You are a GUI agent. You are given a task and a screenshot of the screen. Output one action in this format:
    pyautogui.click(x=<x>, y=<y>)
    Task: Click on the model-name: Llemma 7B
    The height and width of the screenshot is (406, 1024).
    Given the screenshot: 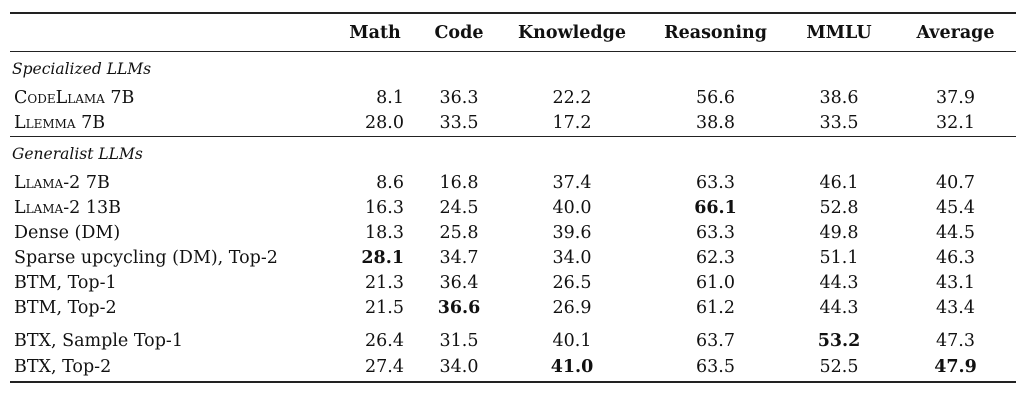 What is the action you would take?
    pyautogui.click(x=60, y=123)
    